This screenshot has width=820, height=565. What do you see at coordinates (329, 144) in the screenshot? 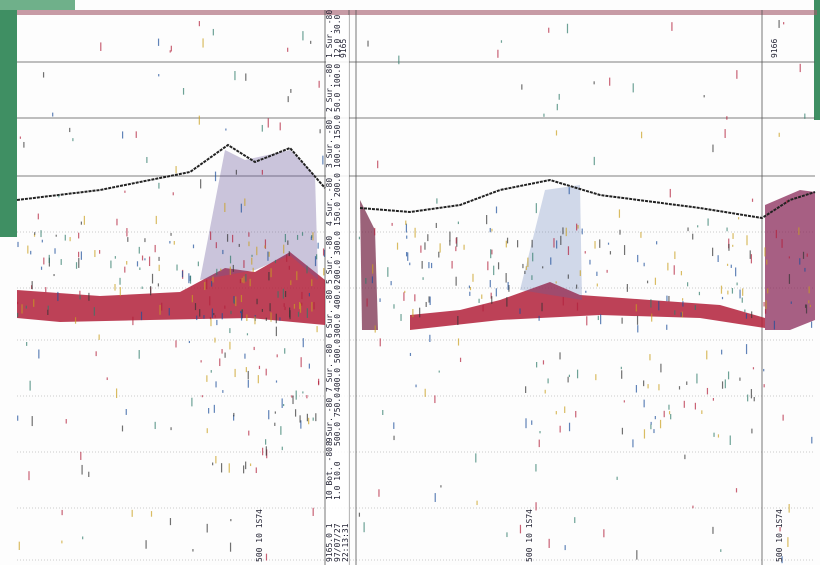
I see `annotation: 3 Sur. -80` at bounding box center [329, 144].